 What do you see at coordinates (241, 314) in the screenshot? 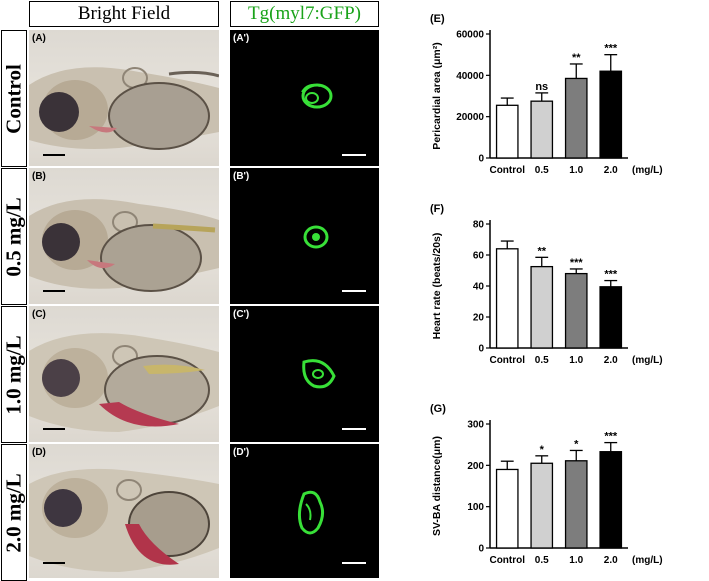
I see `panel-label: (C')` at bounding box center [241, 314].